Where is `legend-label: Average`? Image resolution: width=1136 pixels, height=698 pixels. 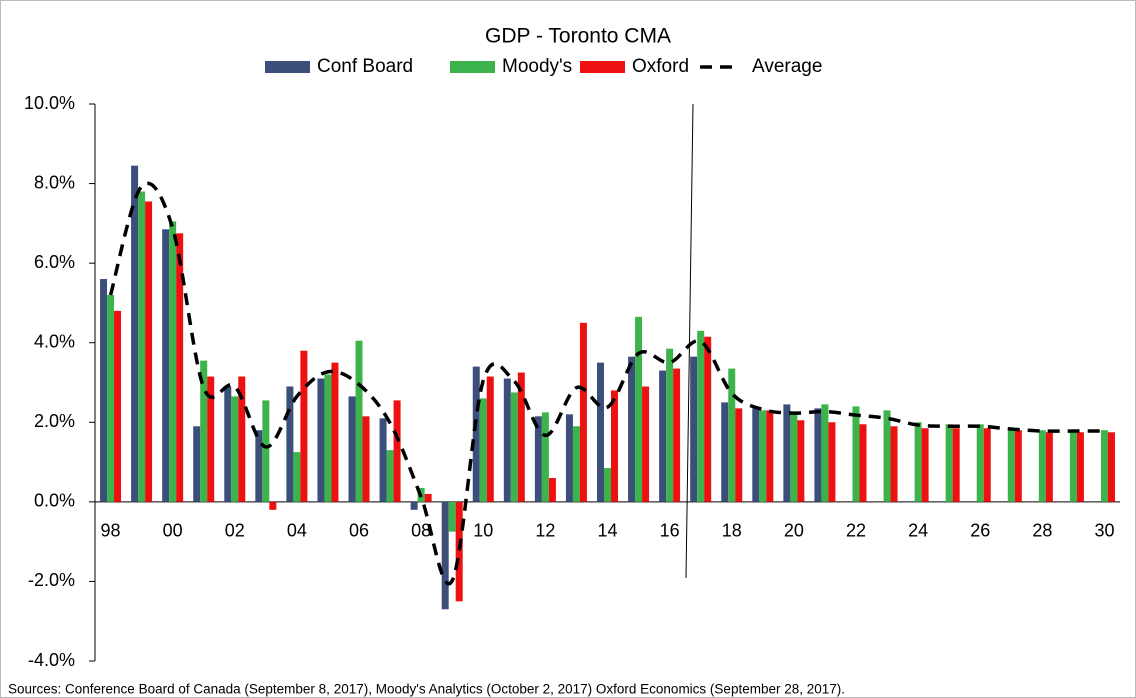
legend-label: Average is located at coordinates (787, 66).